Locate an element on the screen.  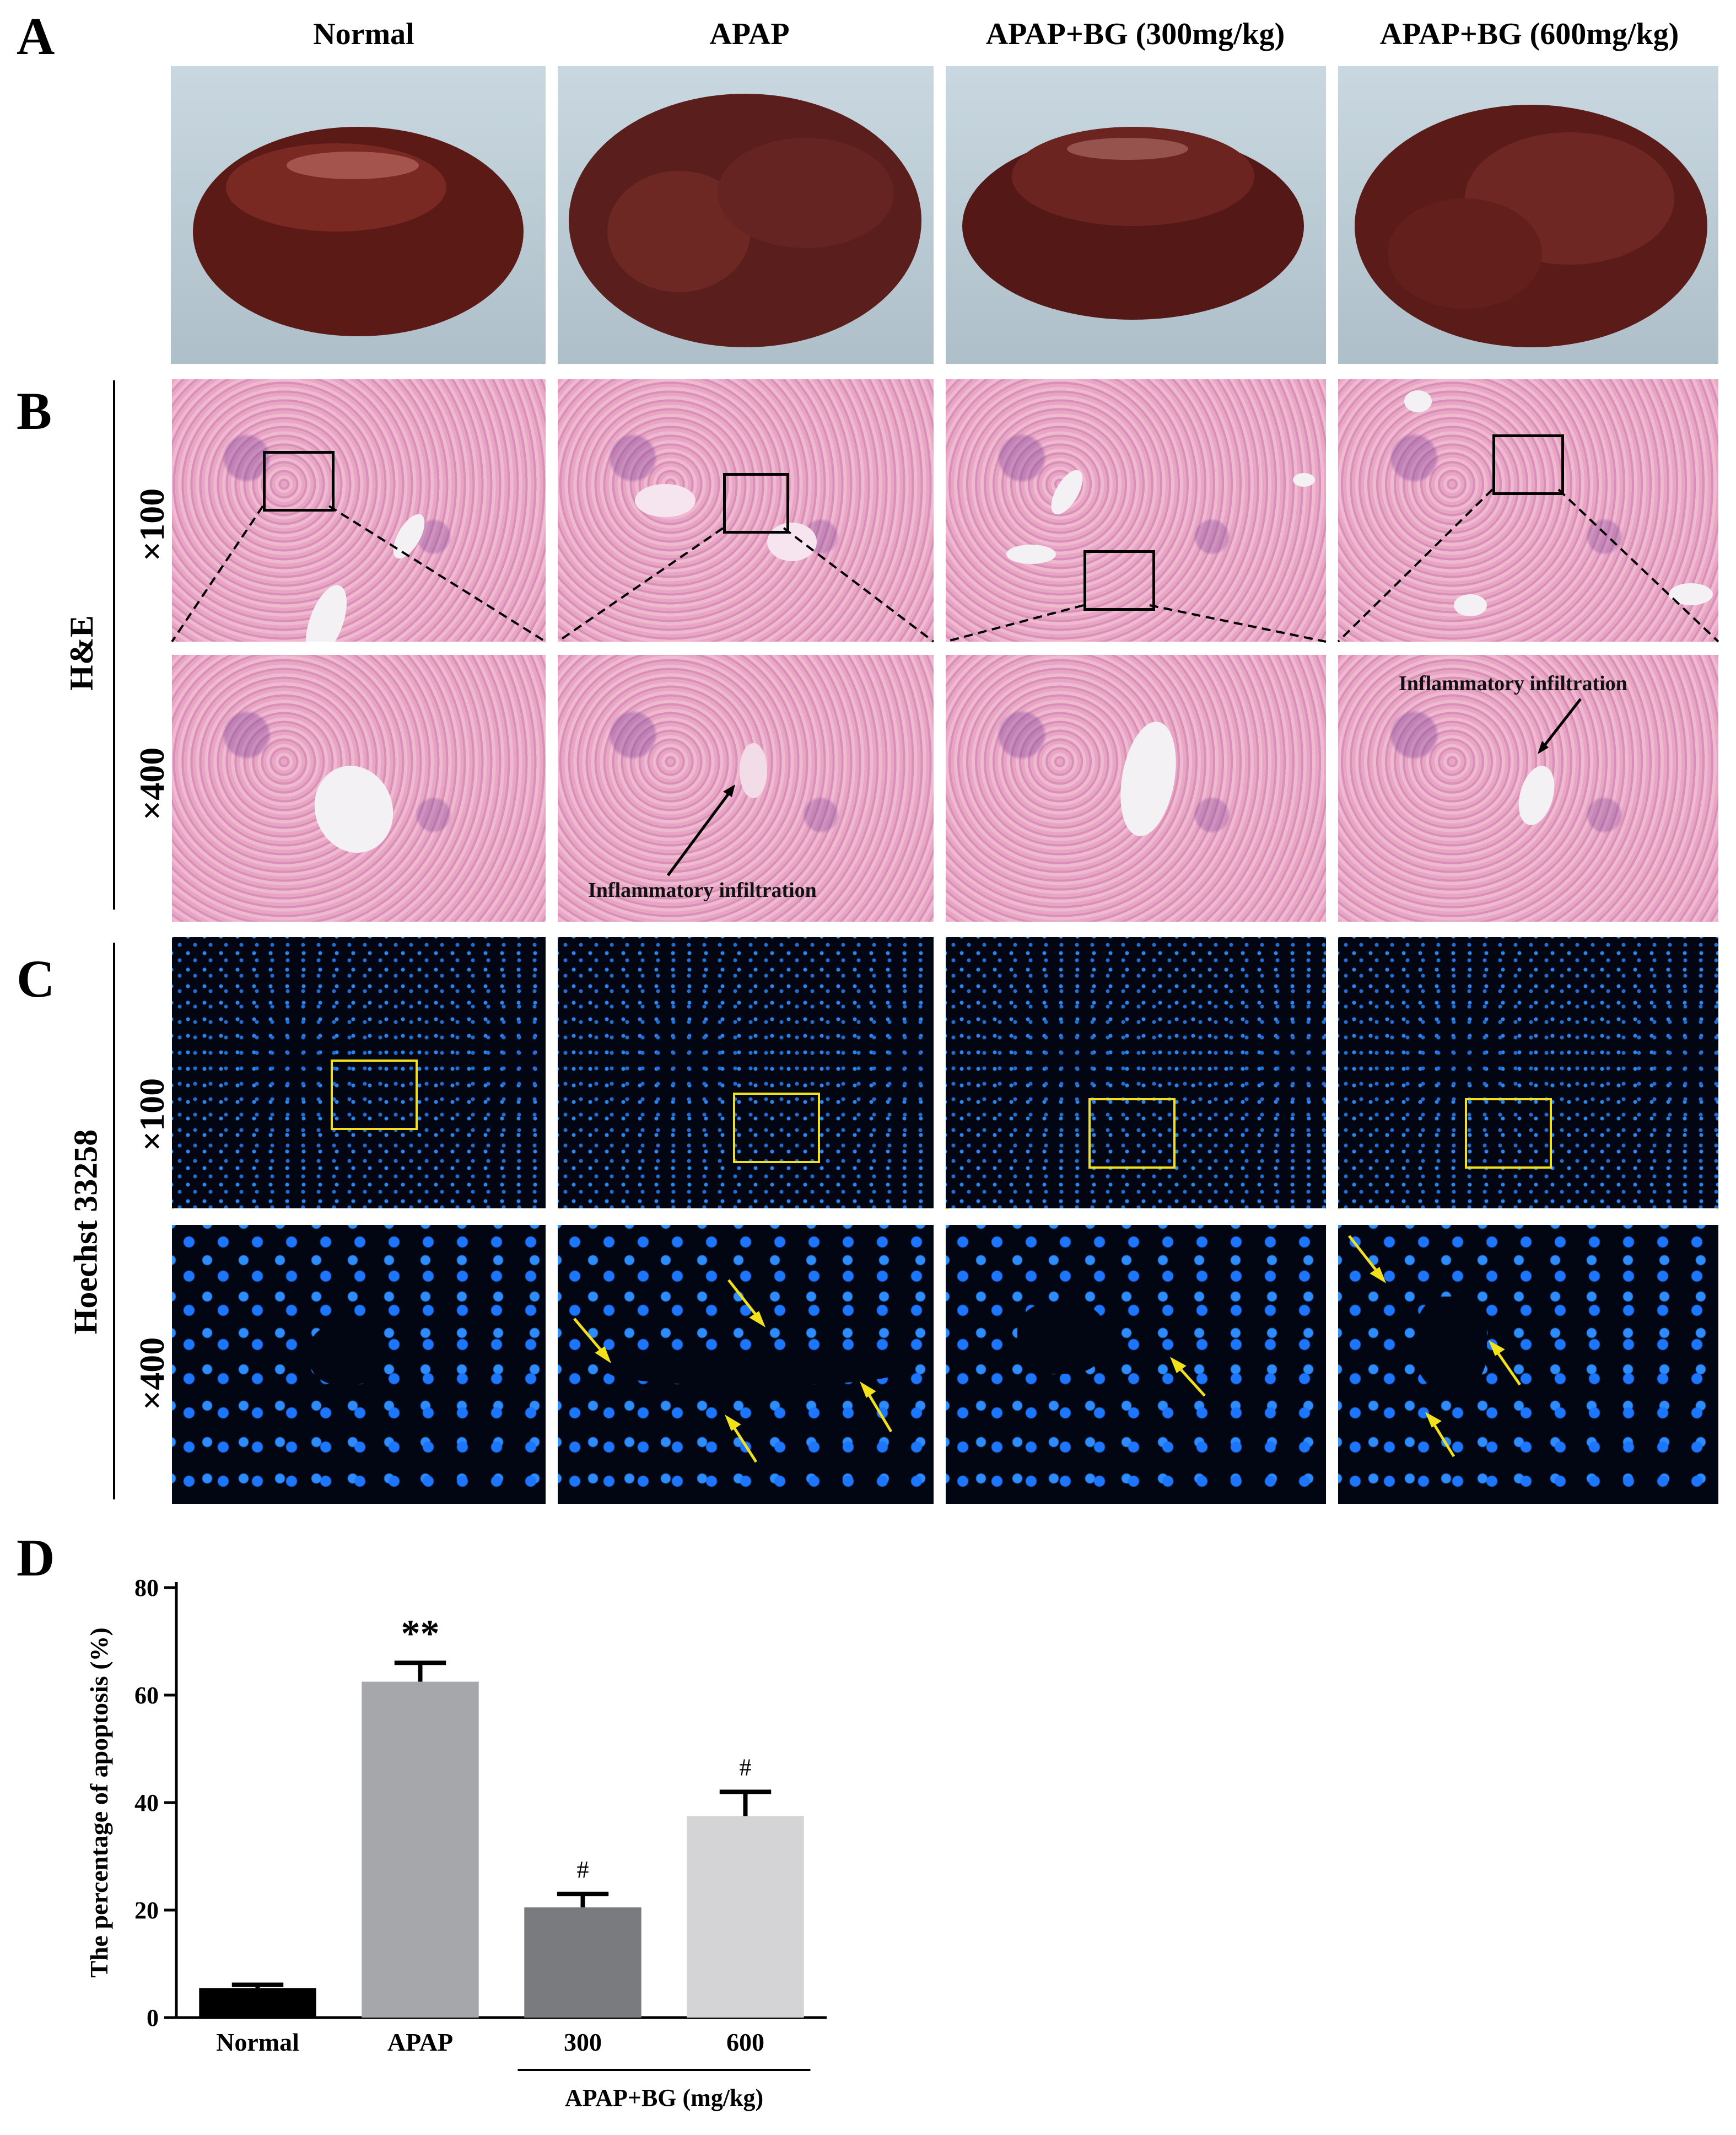
he-100-apap is located at coordinates (746, 511).